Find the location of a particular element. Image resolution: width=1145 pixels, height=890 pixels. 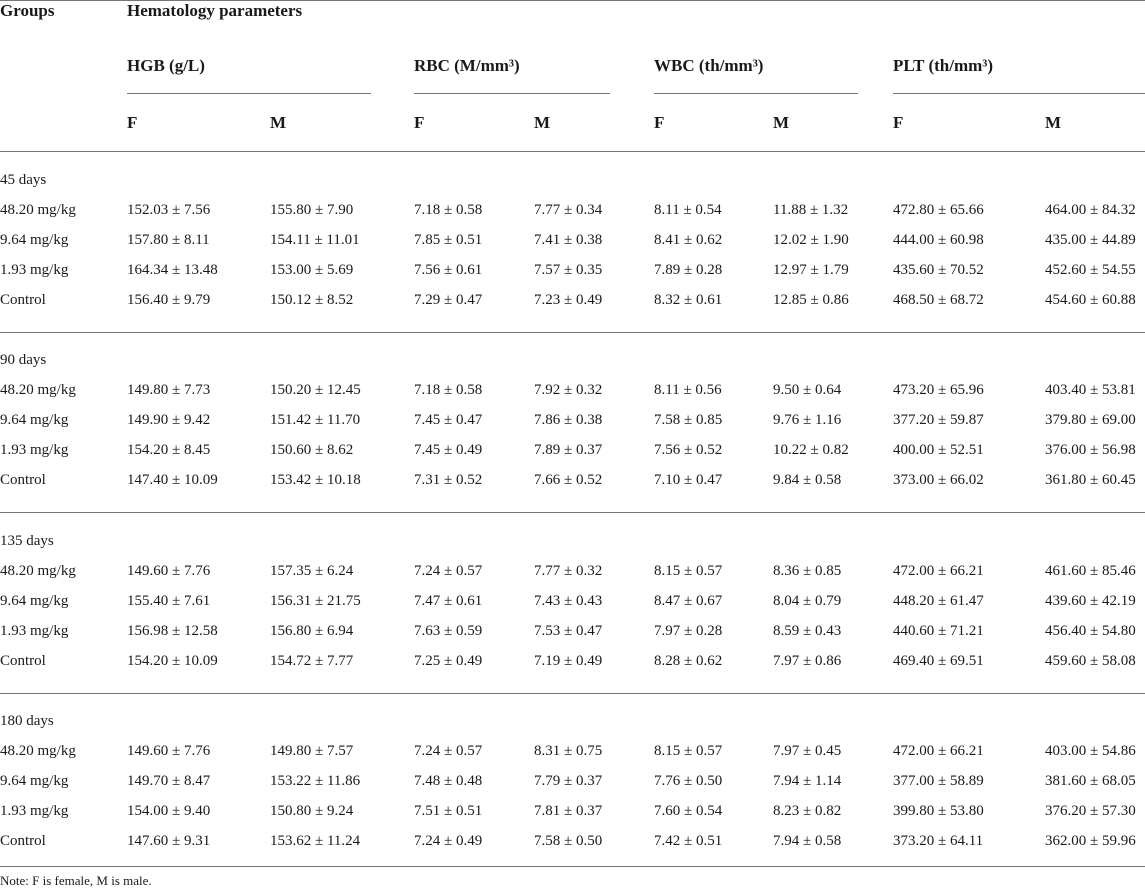

table-cell: 8.28 ± 0.62 is located at coordinates (688, 661).